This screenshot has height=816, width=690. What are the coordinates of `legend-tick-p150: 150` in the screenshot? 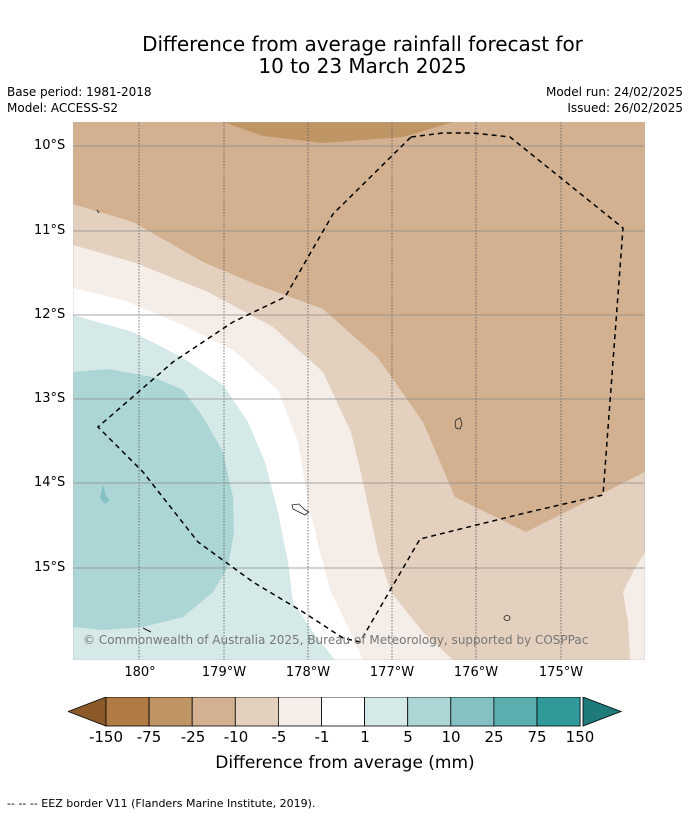 It's located at (580, 737).